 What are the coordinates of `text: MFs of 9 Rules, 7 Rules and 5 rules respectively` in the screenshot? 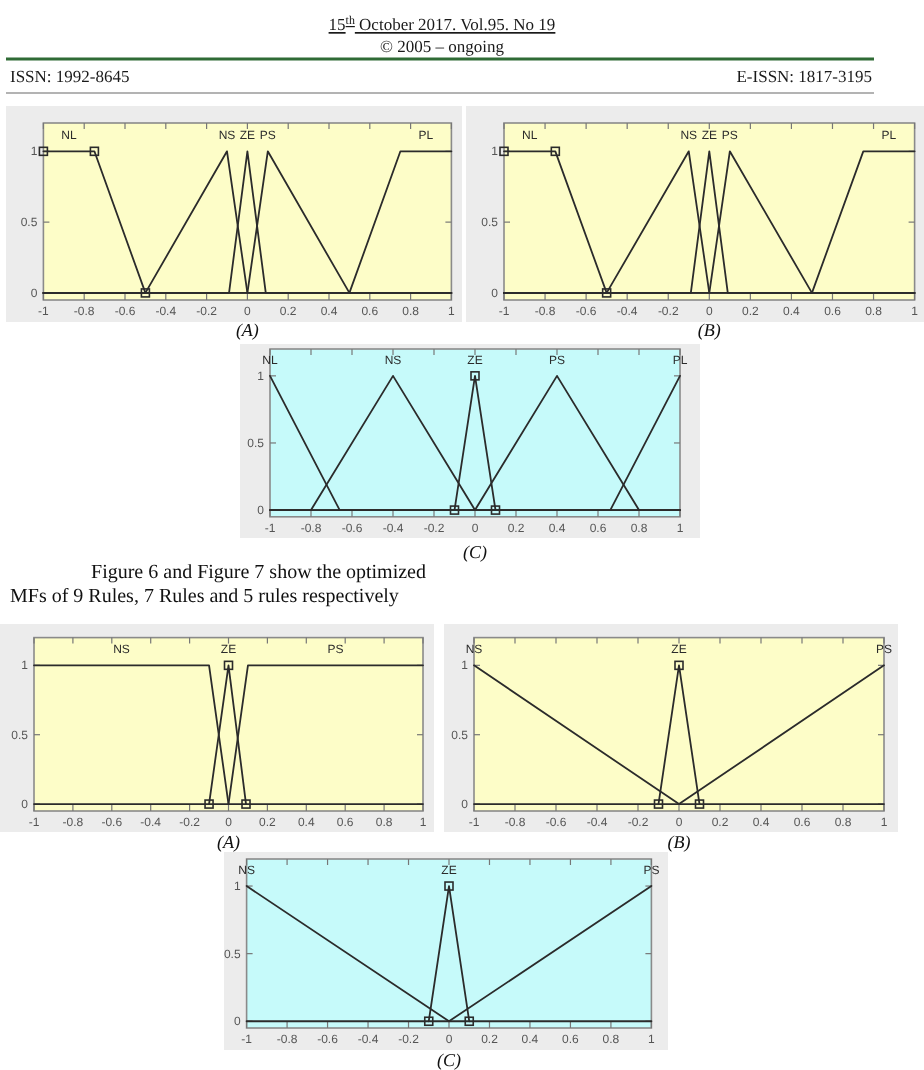 It's located at (204, 597).